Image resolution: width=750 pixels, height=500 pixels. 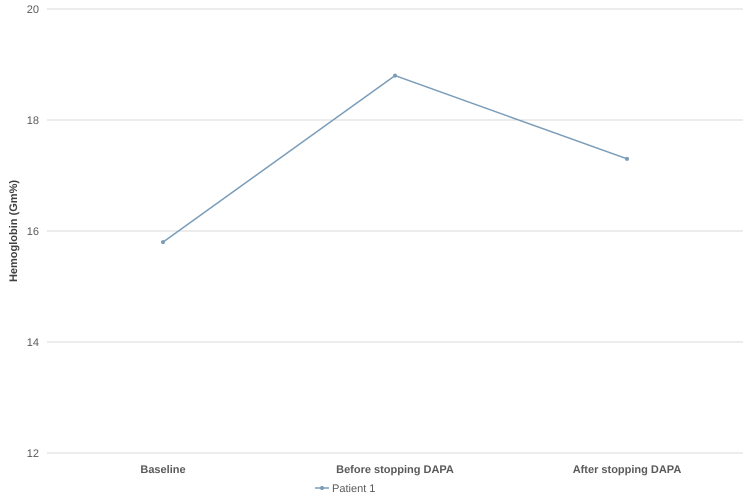 What do you see at coordinates (395, 470) in the screenshot?
I see `x-tick-label: Before stopping DAPA` at bounding box center [395, 470].